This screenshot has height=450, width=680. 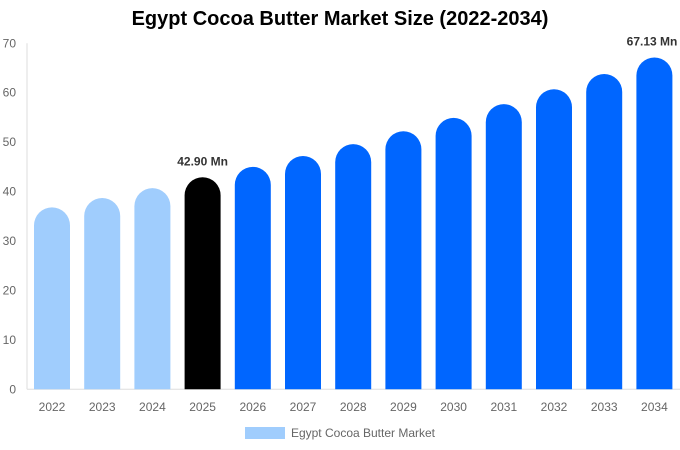 What do you see at coordinates (10, 142) in the screenshot?
I see `y-tick-label: 50` at bounding box center [10, 142].